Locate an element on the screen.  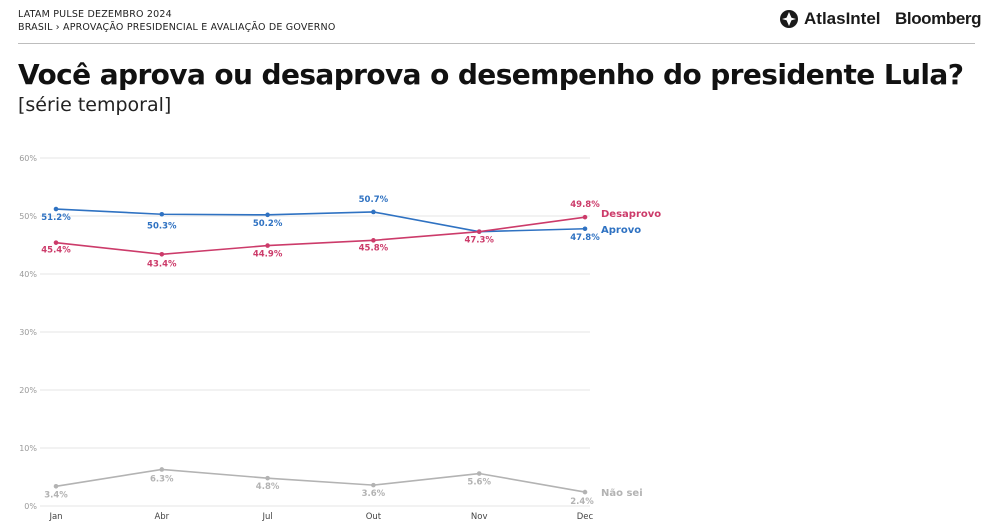
data-label-nao_sei: 3.4% is located at coordinates (56, 495).